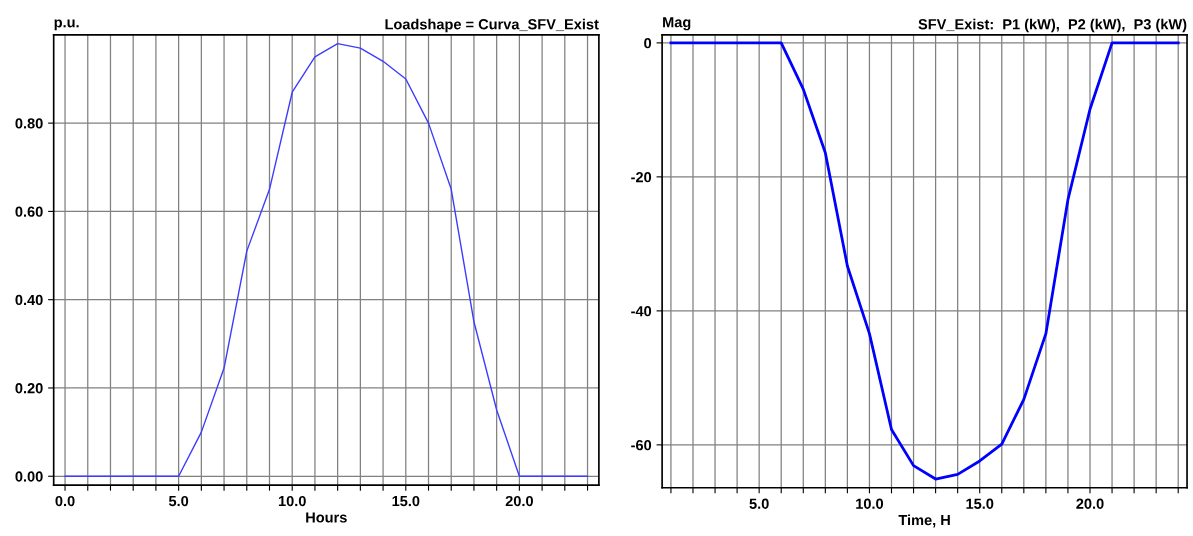  What do you see at coordinates (492, 25) in the screenshot?
I see `chart-title: Loadshape = Curva_SFV_Exist` at bounding box center [492, 25].